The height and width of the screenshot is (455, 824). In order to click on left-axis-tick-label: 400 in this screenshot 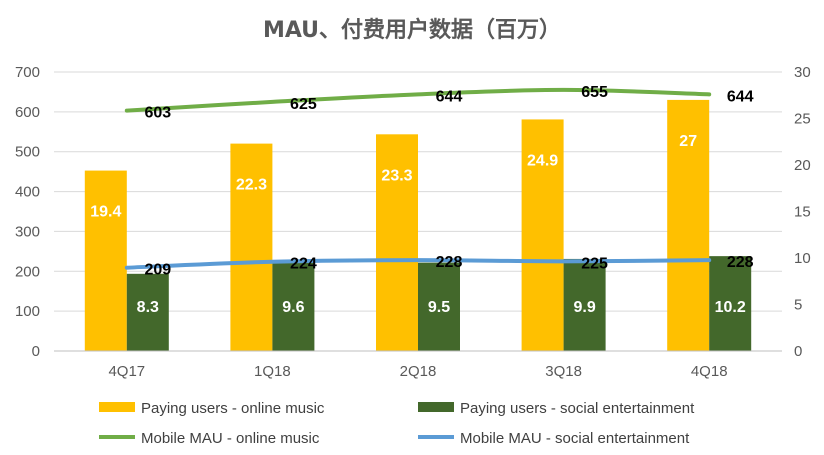, I will do `click(27, 192)`.